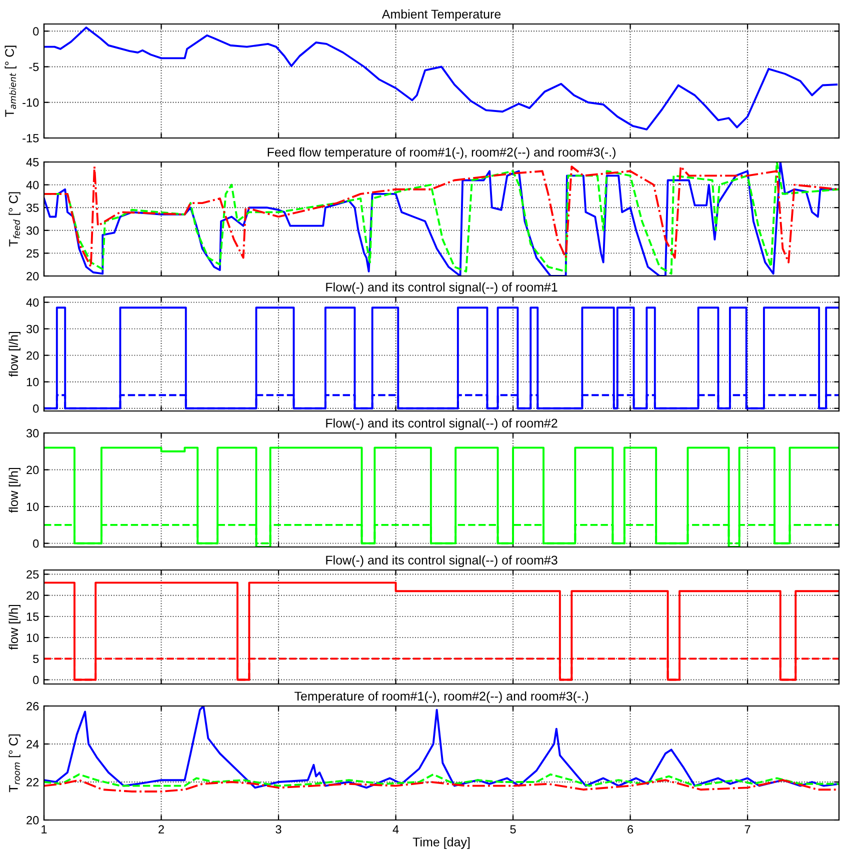 This screenshot has width=842, height=857. Describe the element at coordinates (10, 81) in the screenshot. I see `y-axis-title: T$_{ambient}$ [° C]` at that location.